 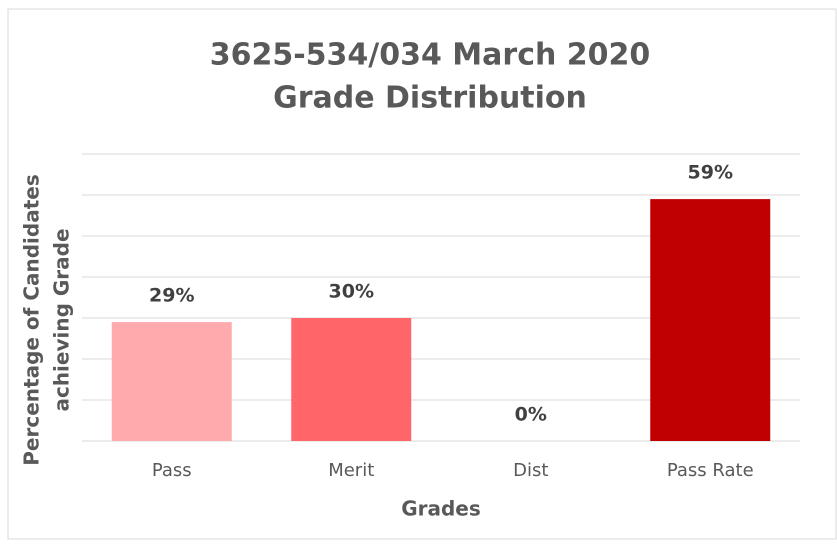 I want to click on x-tick-label: Dist, so click(x=530, y=470).